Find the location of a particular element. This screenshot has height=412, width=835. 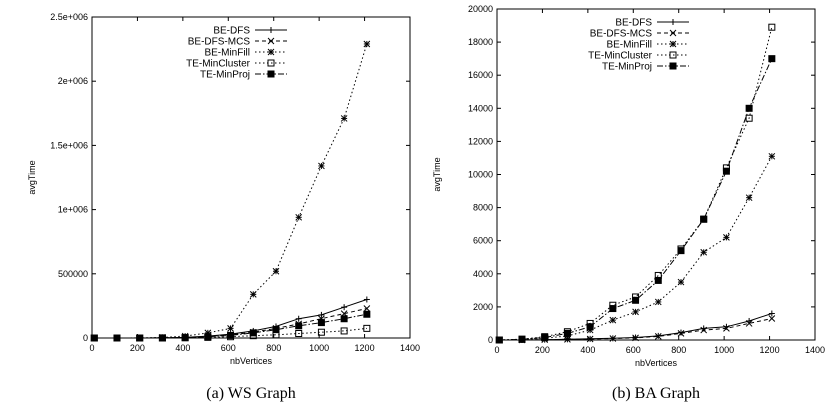

legend-label: TE-MinCluster is located at coordinates (620, 56).